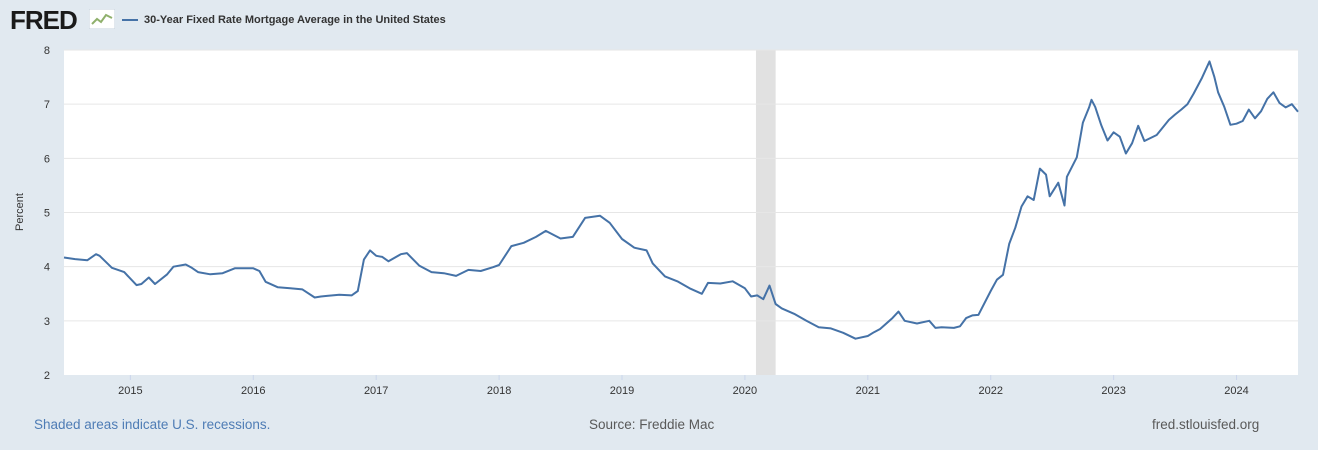 This screenshot has width=1318, height=450. What do you see at coordinates (683, 386) in the screenshot?
I see `x-axis-tick-labels: 2015 2016 2017 2018 2019 2020 2021 2022 2023 2024` at bounding box center [683, 386].